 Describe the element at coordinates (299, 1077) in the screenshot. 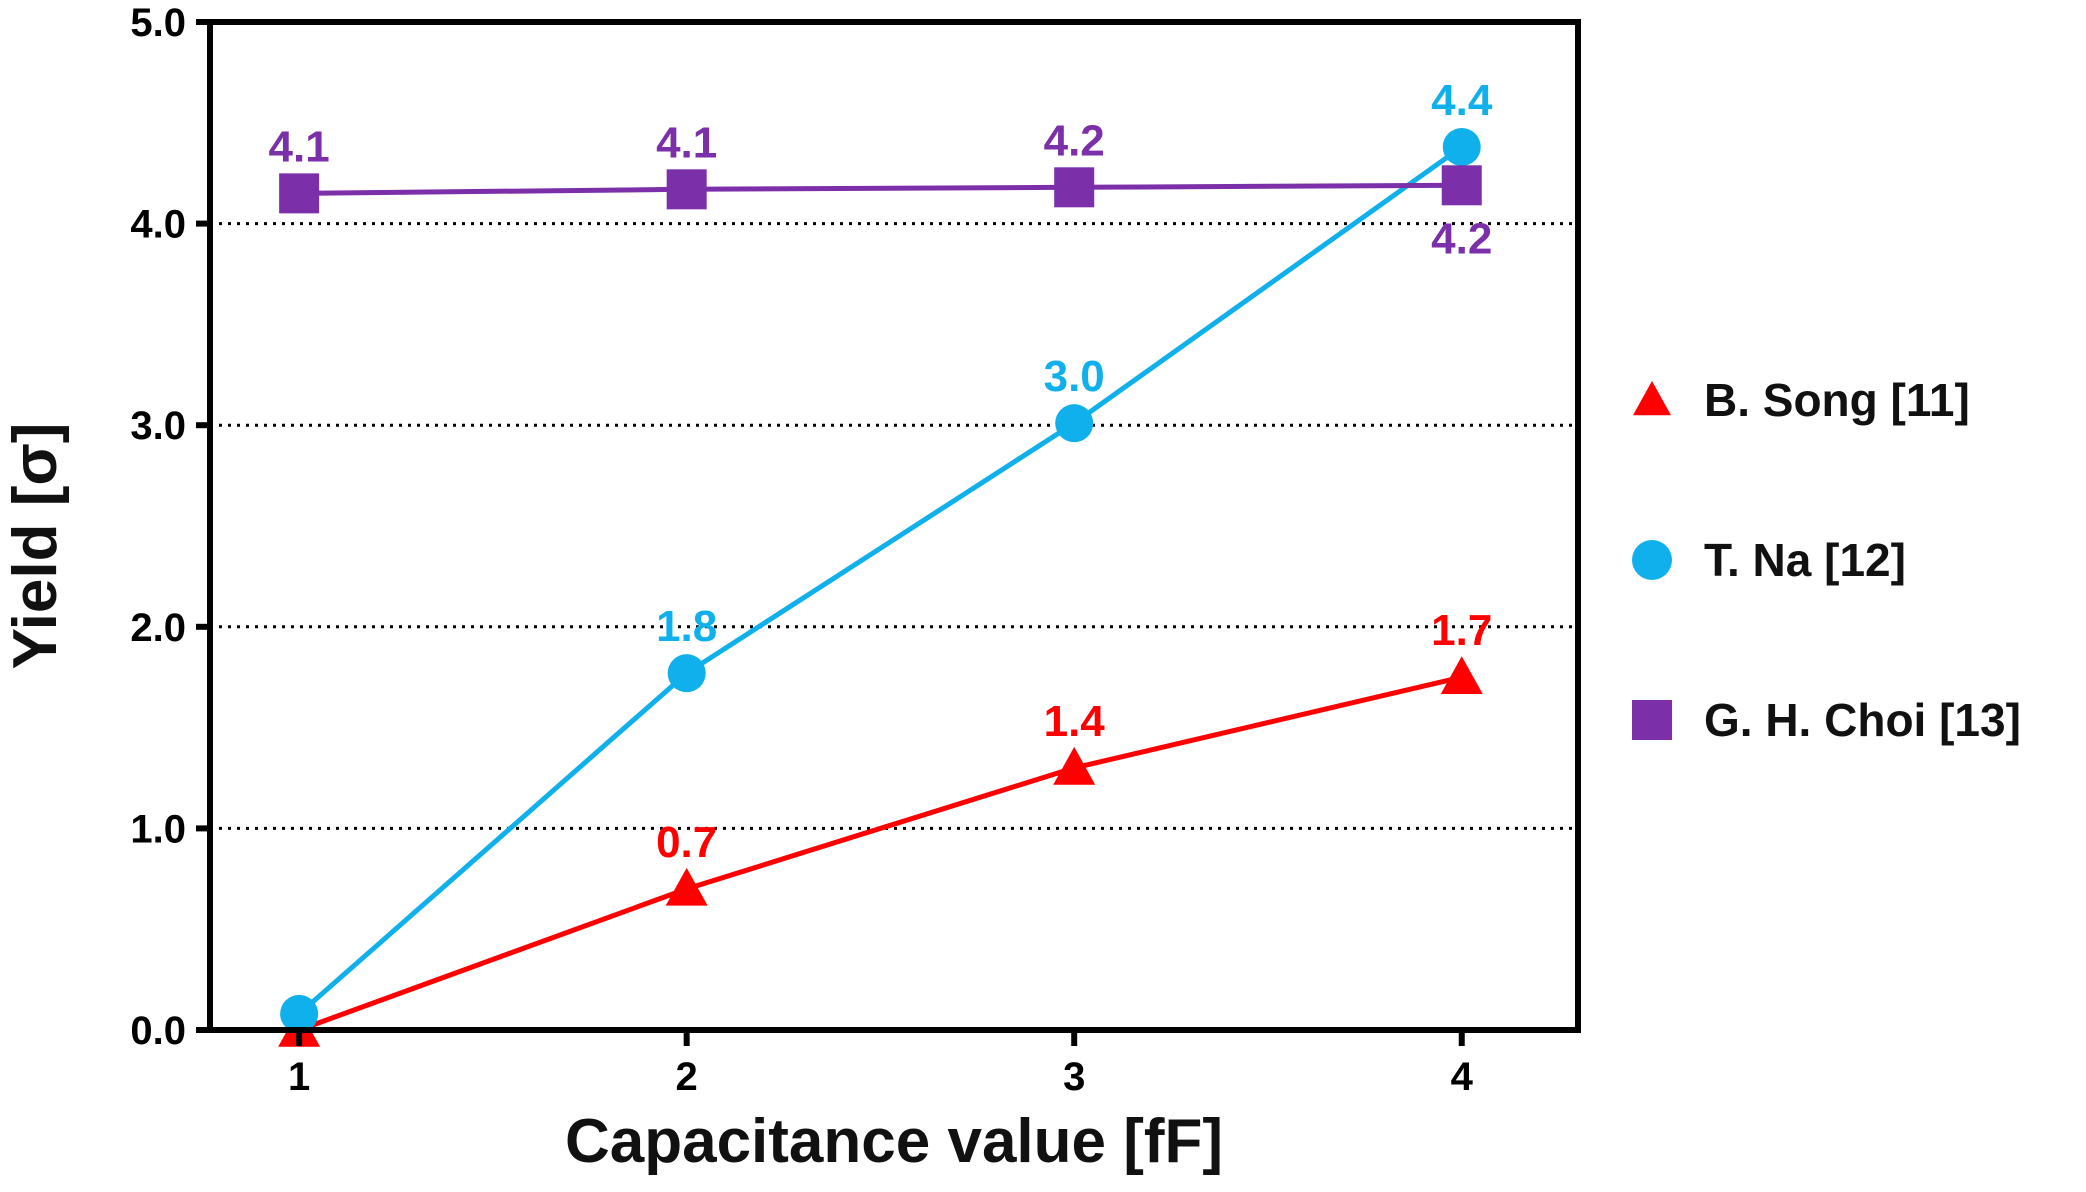

I see `x-tick-label: 1` at that location.